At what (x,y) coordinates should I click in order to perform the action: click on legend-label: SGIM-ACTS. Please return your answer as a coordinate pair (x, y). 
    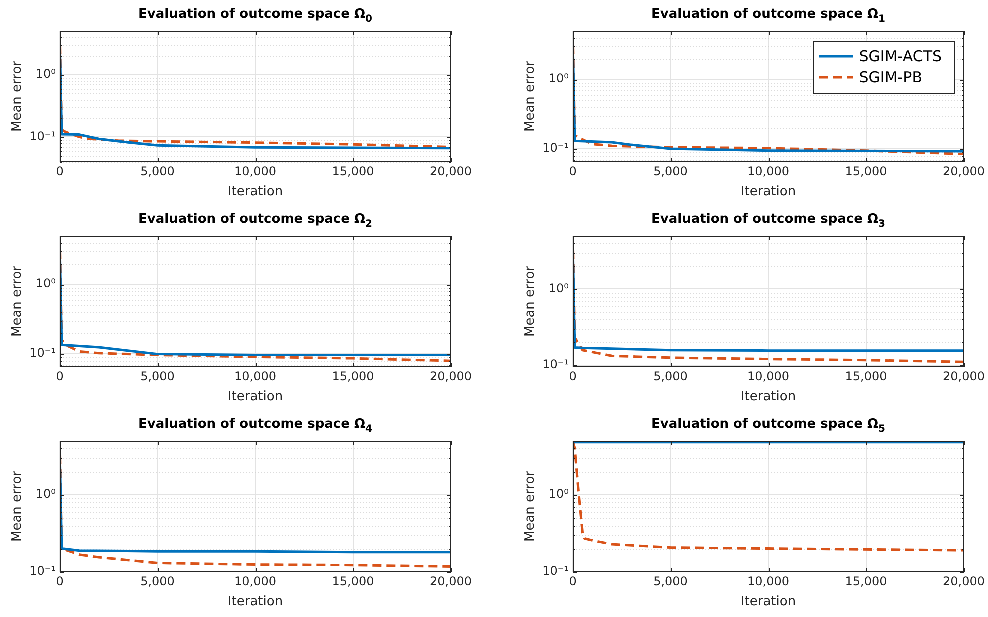
    Looking at the image, I should click on (900, 56).